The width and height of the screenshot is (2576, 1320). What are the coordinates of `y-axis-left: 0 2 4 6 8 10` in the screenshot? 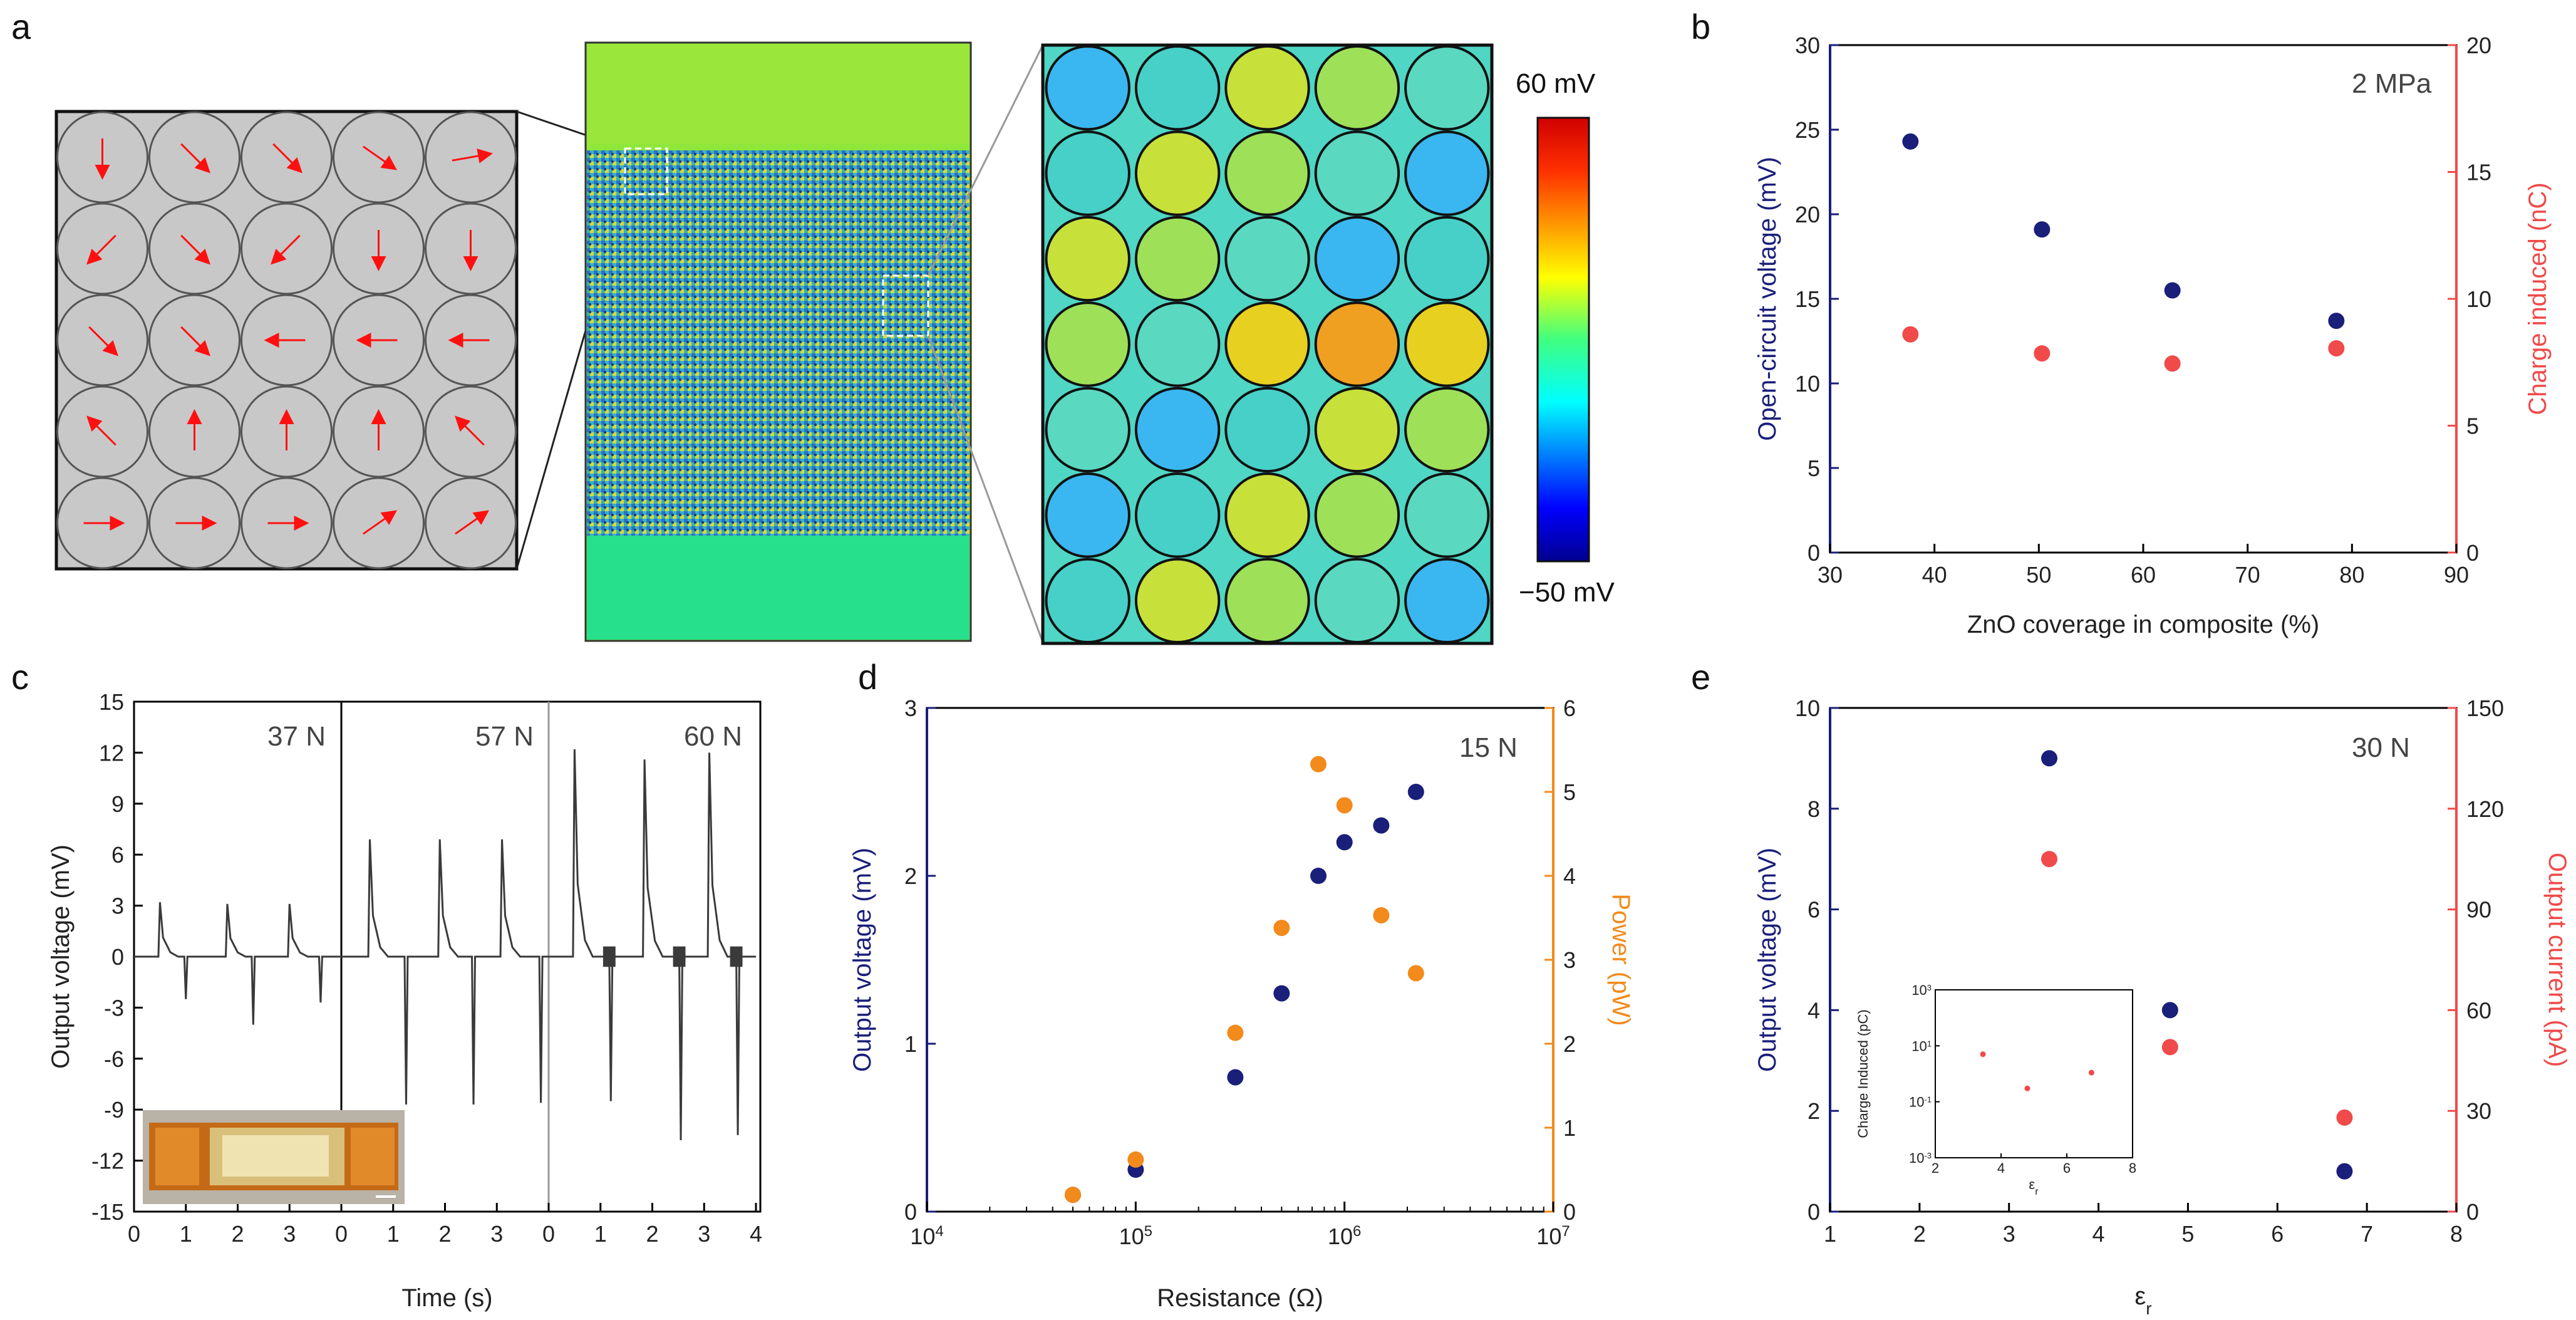 It's located at (1817, 960).